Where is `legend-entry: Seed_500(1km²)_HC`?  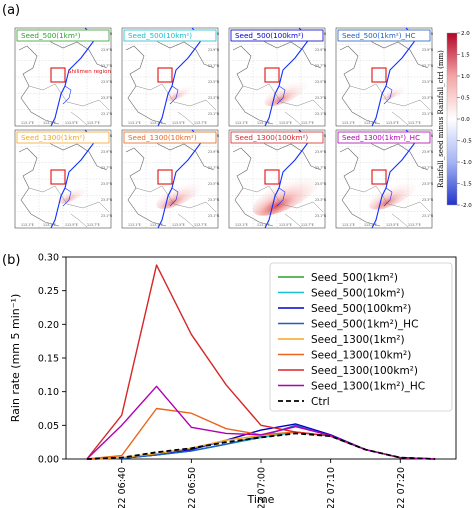
legend-entry: Seed_500(1km²)_HC is located at coordinates (364, 325).